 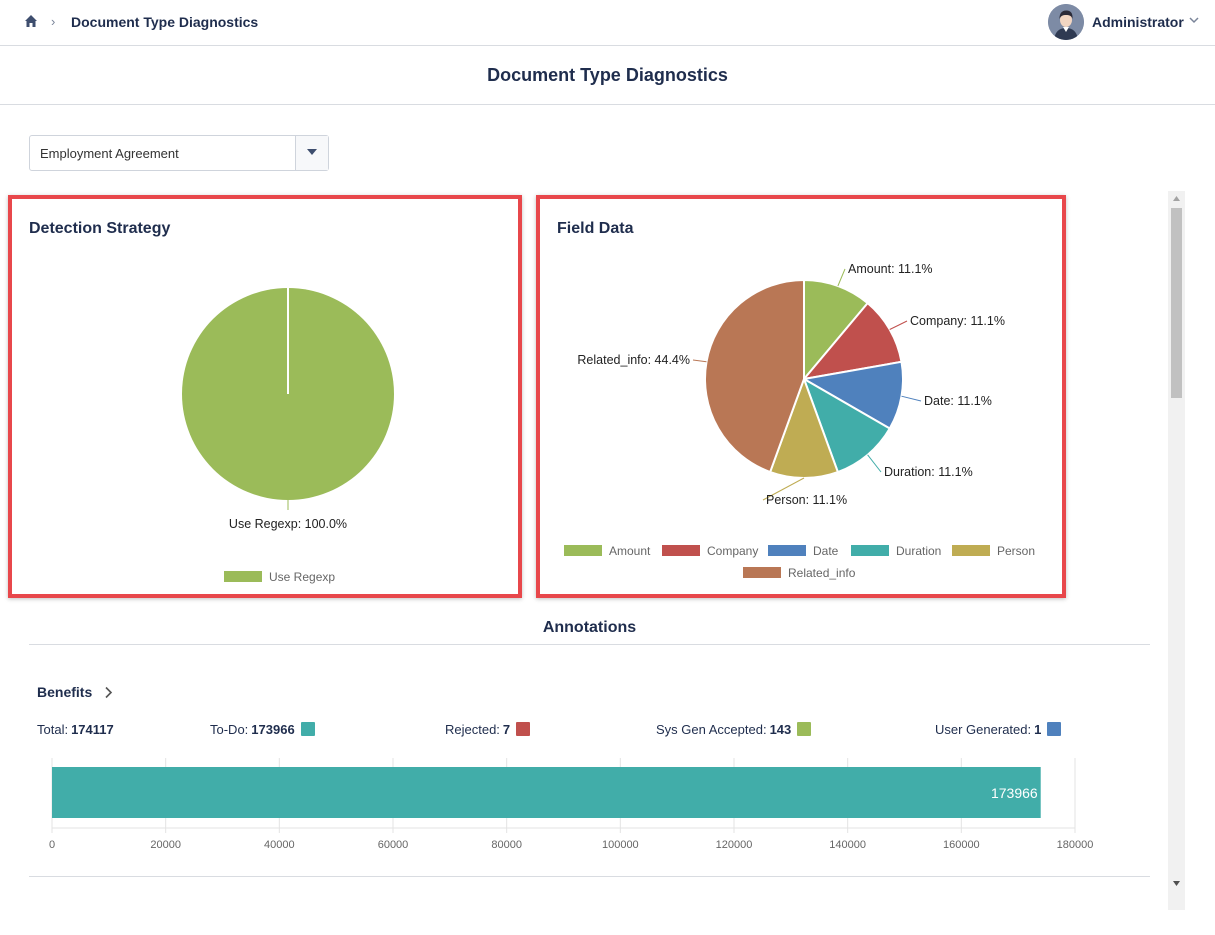 I want to click on stat-rejected-value: 7, so click(x=506, y=729).